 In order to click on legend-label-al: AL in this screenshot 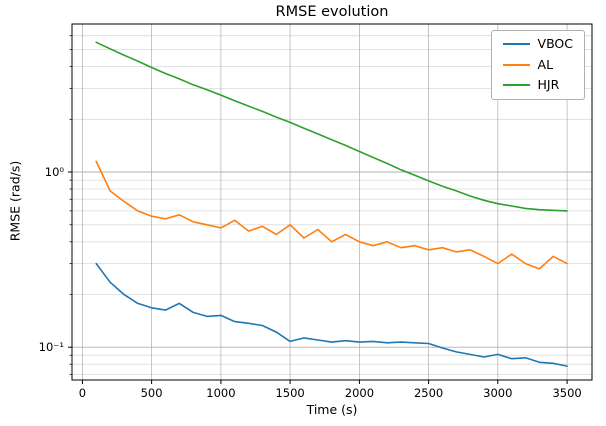, I will do `click(545, 64)`.